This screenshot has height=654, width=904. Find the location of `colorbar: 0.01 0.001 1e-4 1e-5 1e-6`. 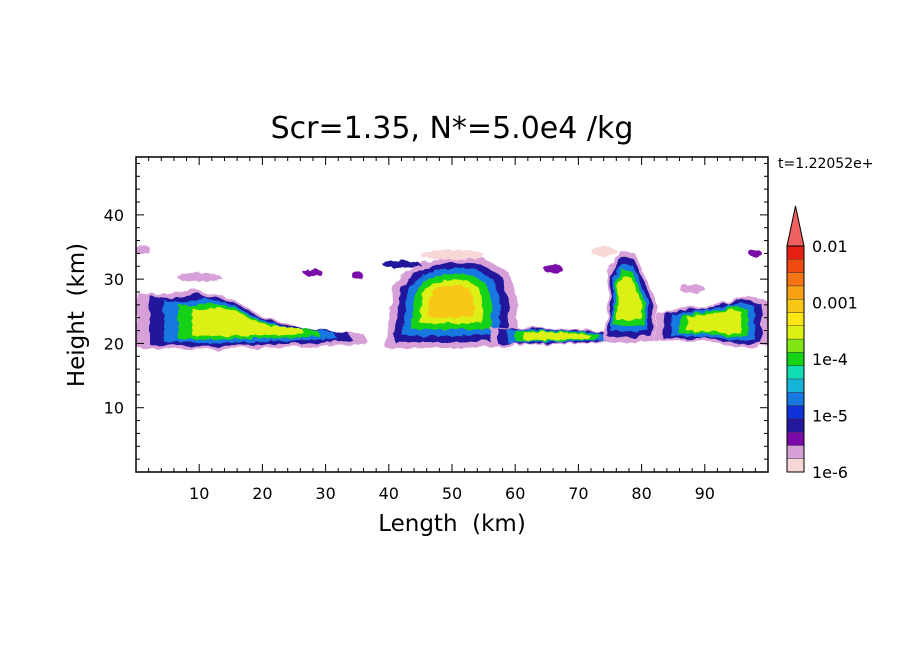

colorbar: 0.01 0.001 1e-4 1e-5 1e-6 is located at coordinates (822, 343).